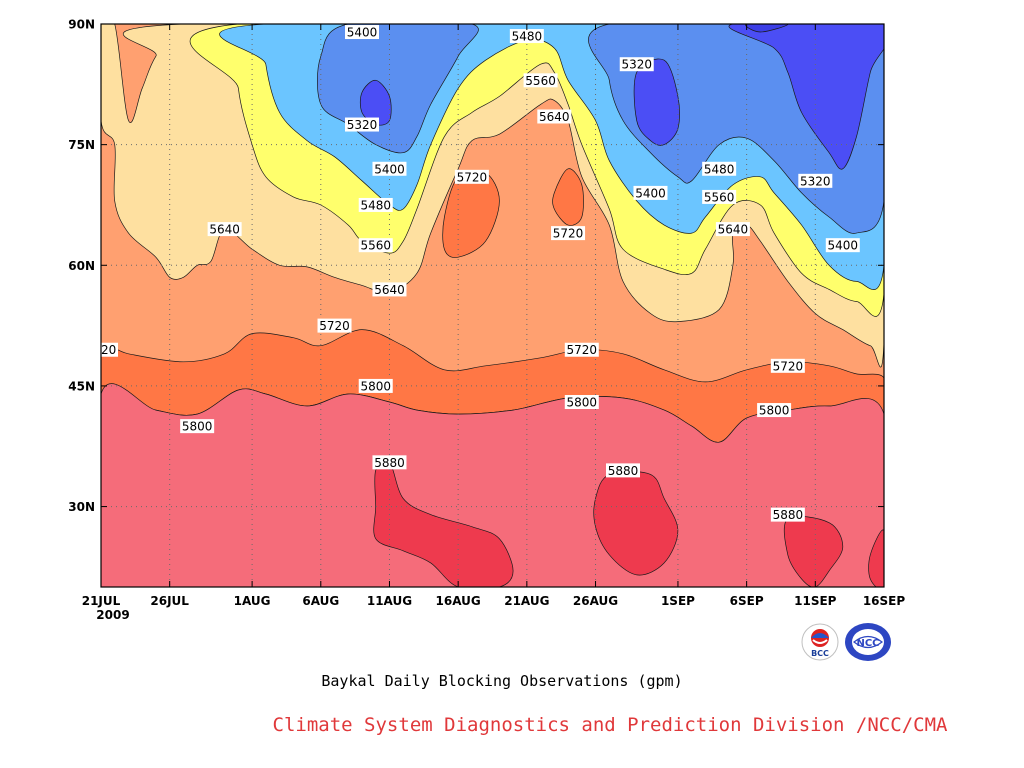 The width and height of the screenshot is (1024, 768). Describe the element at coordinates (252, 601) in the screenshot. I see `x-tick-label: 1AUG` at that location.